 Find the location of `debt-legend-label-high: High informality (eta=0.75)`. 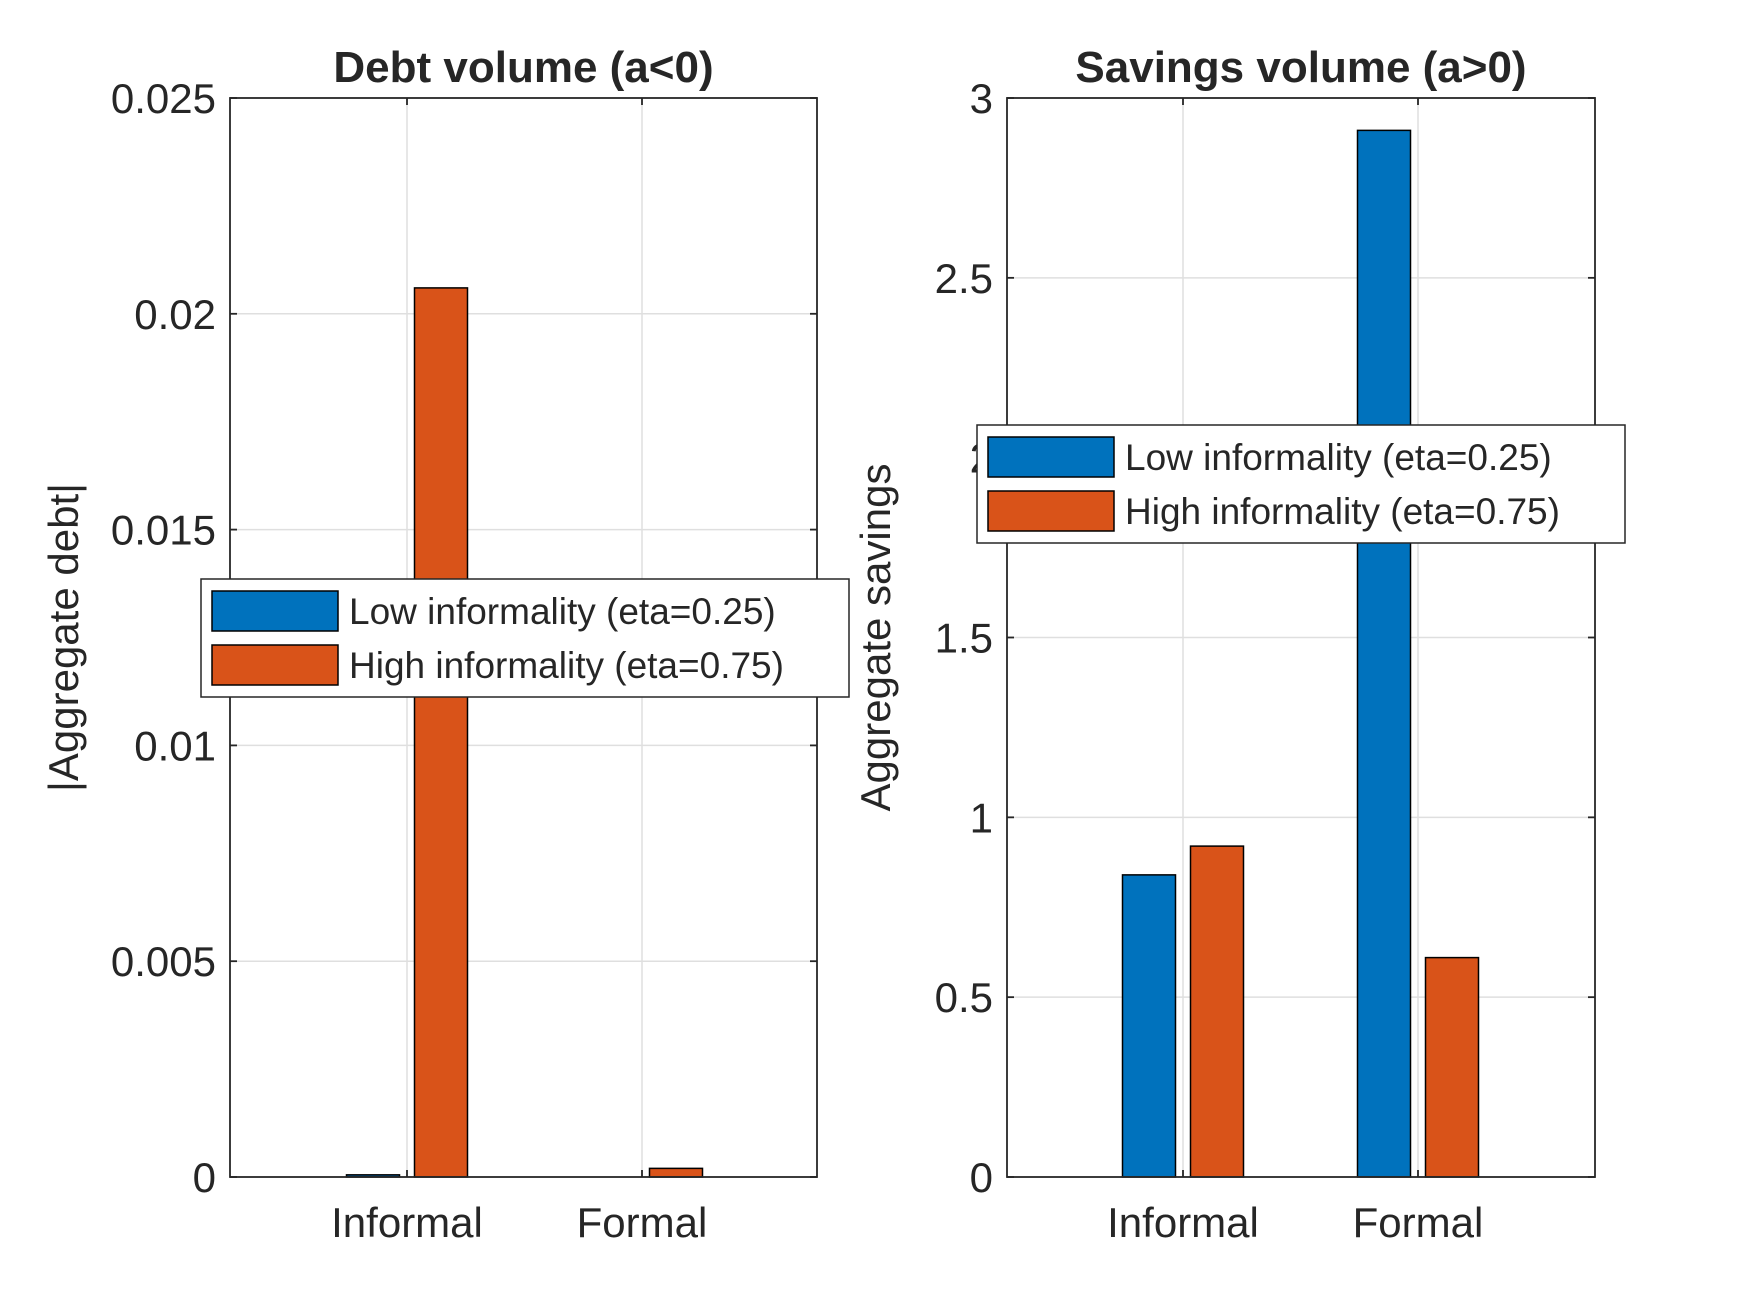

debt-legend-label-high: High informality (eta=0.75) is located at coordinates (566, 665).